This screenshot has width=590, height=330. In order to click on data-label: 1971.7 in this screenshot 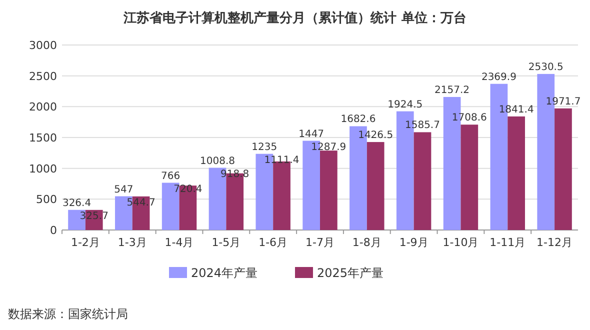, I will do `click(563, 102)`.